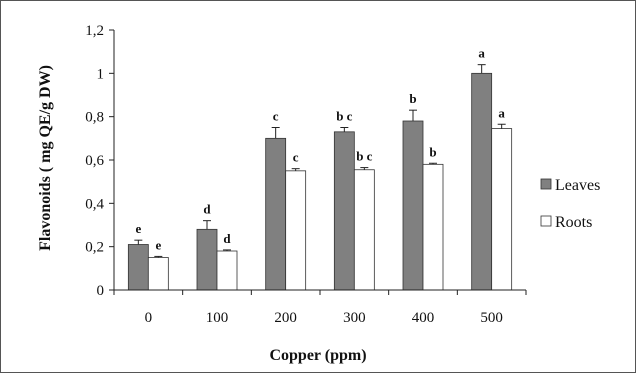 This screenshot has height=373, width=636. Describe the element at coordinates (546, 221) in the screenshot. I see `legend-swatch-roots` at that location.